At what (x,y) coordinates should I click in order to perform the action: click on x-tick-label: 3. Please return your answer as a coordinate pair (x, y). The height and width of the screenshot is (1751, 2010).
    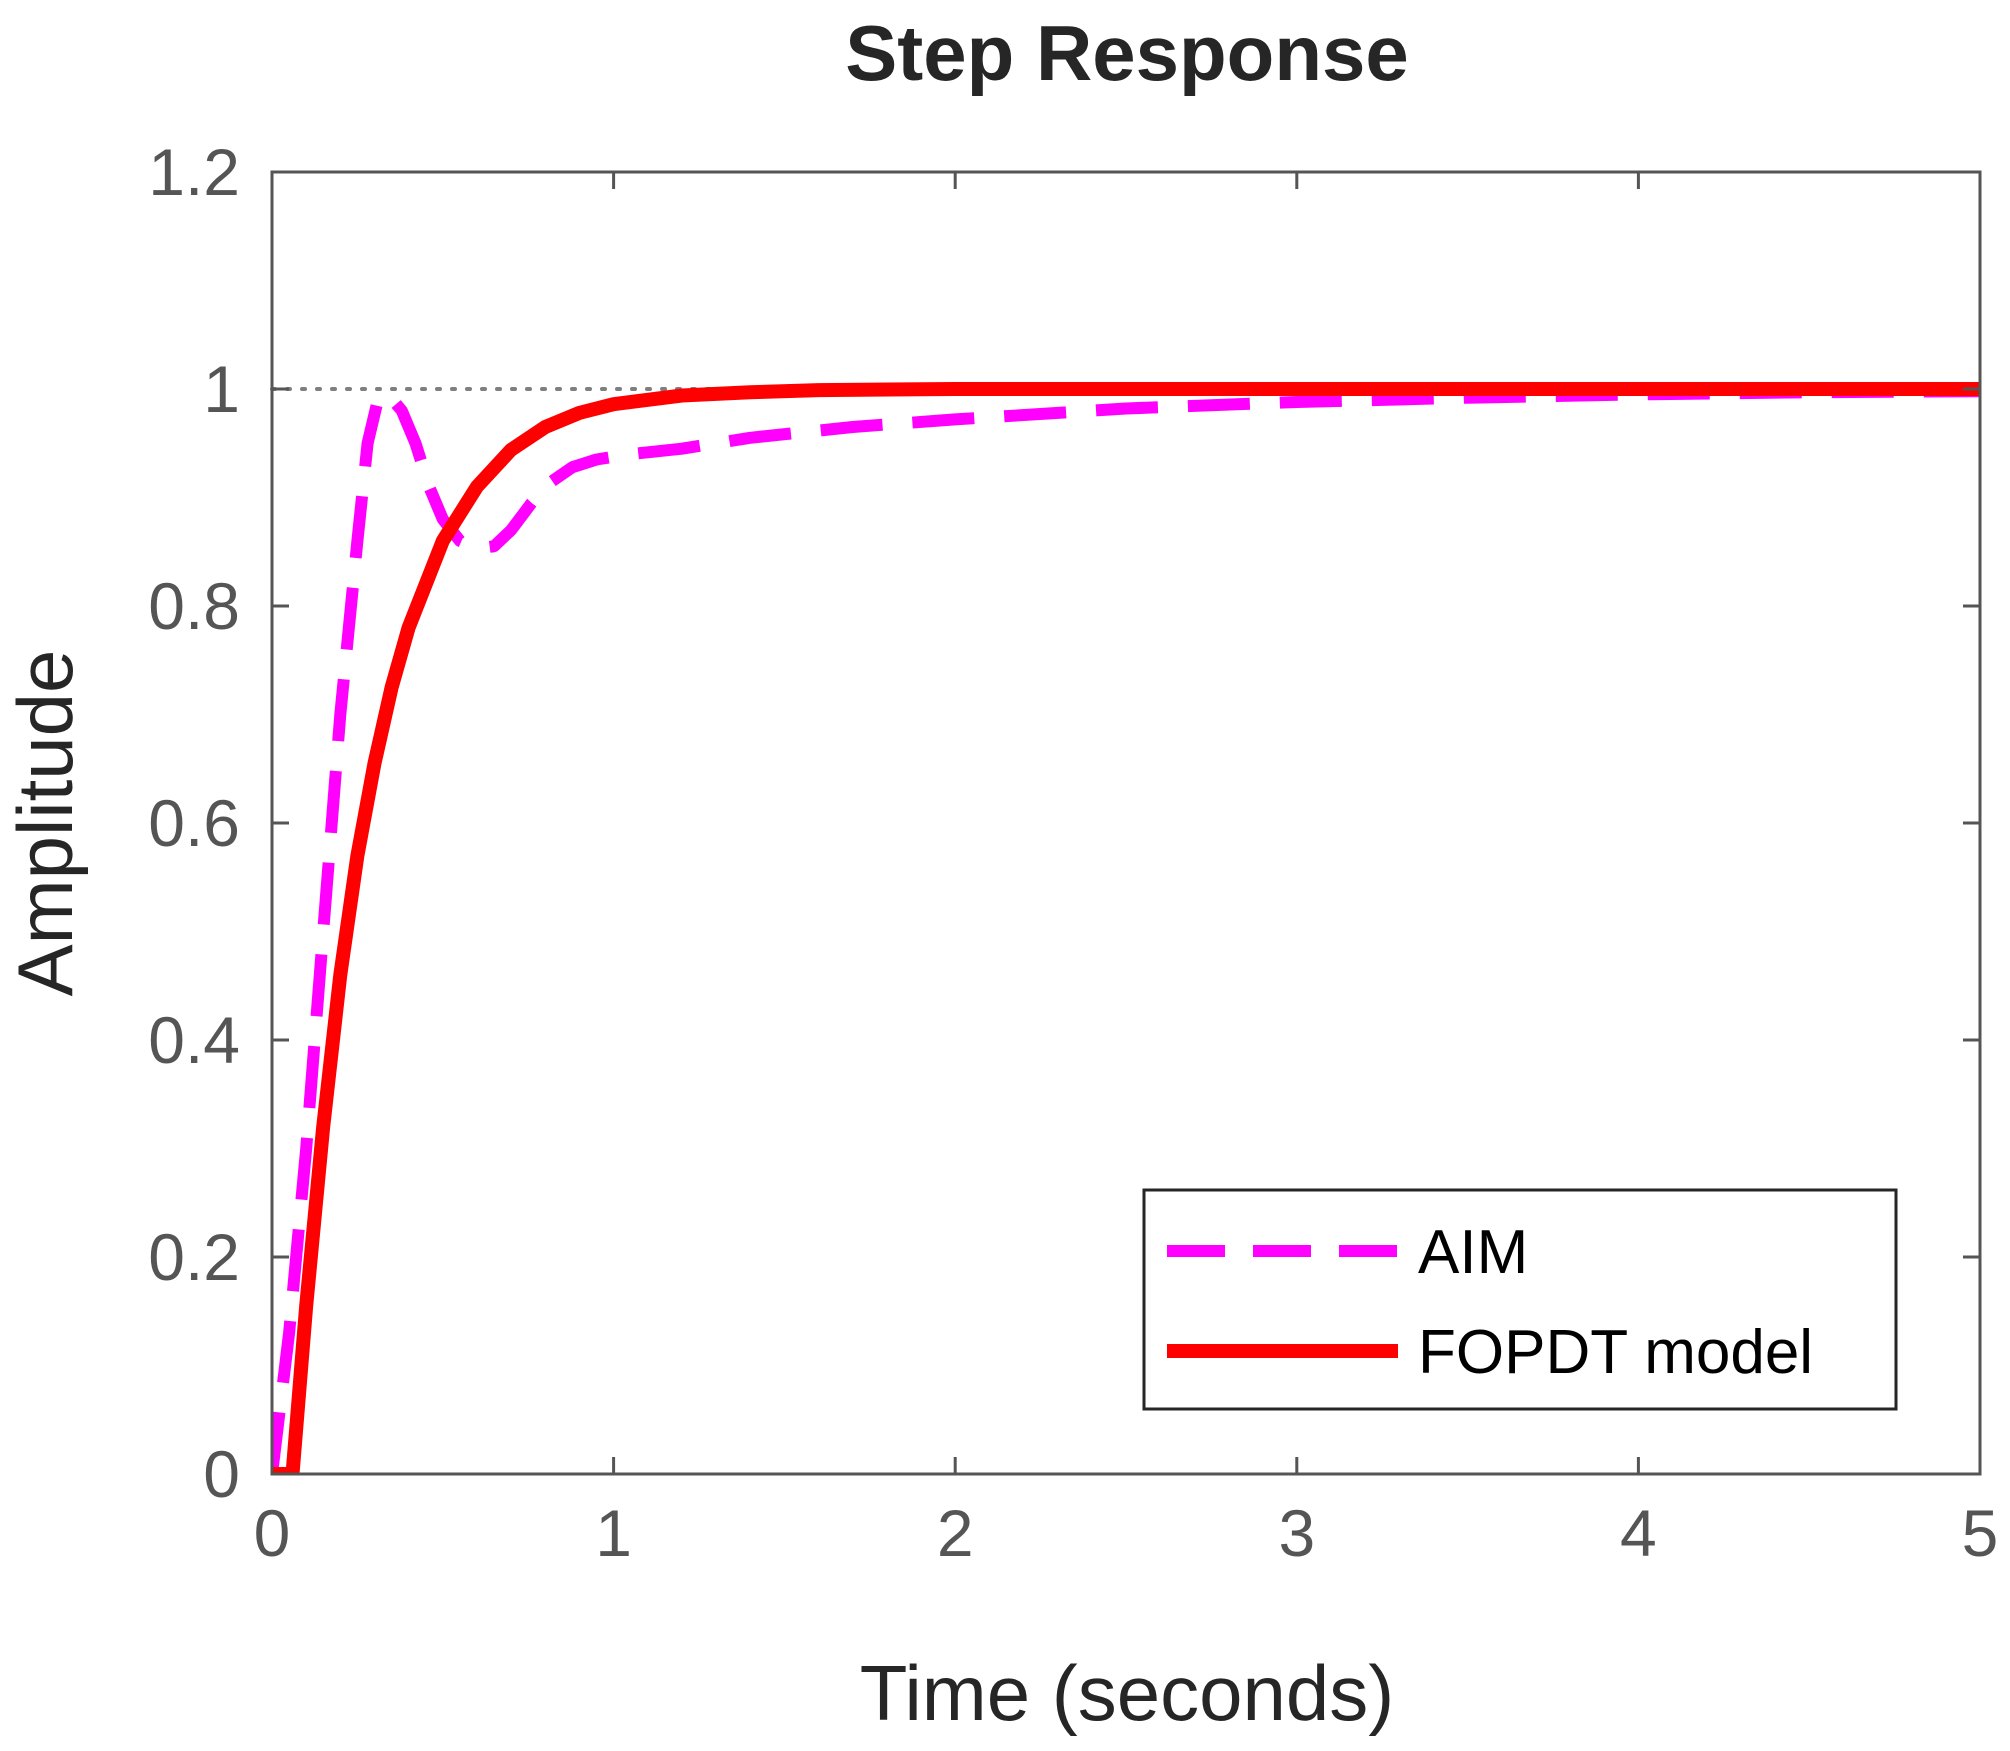
    Looking at the image, I should click on (1296, 1533).